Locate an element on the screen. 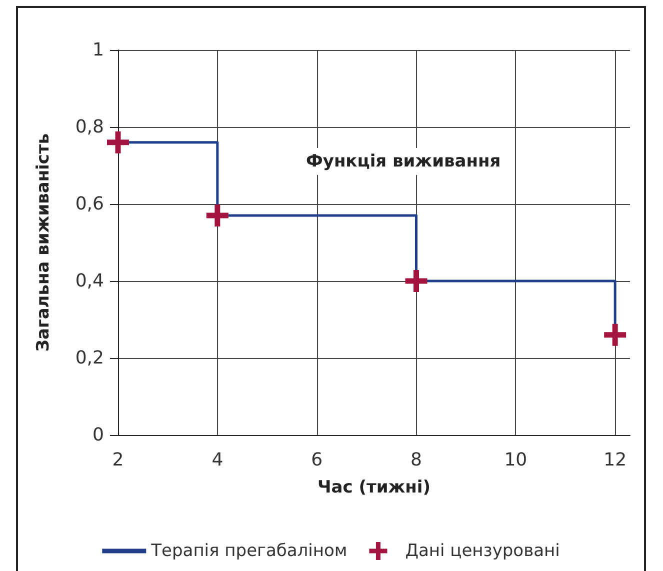  x-tick-label: 12 is located at coordinates (615, 460).